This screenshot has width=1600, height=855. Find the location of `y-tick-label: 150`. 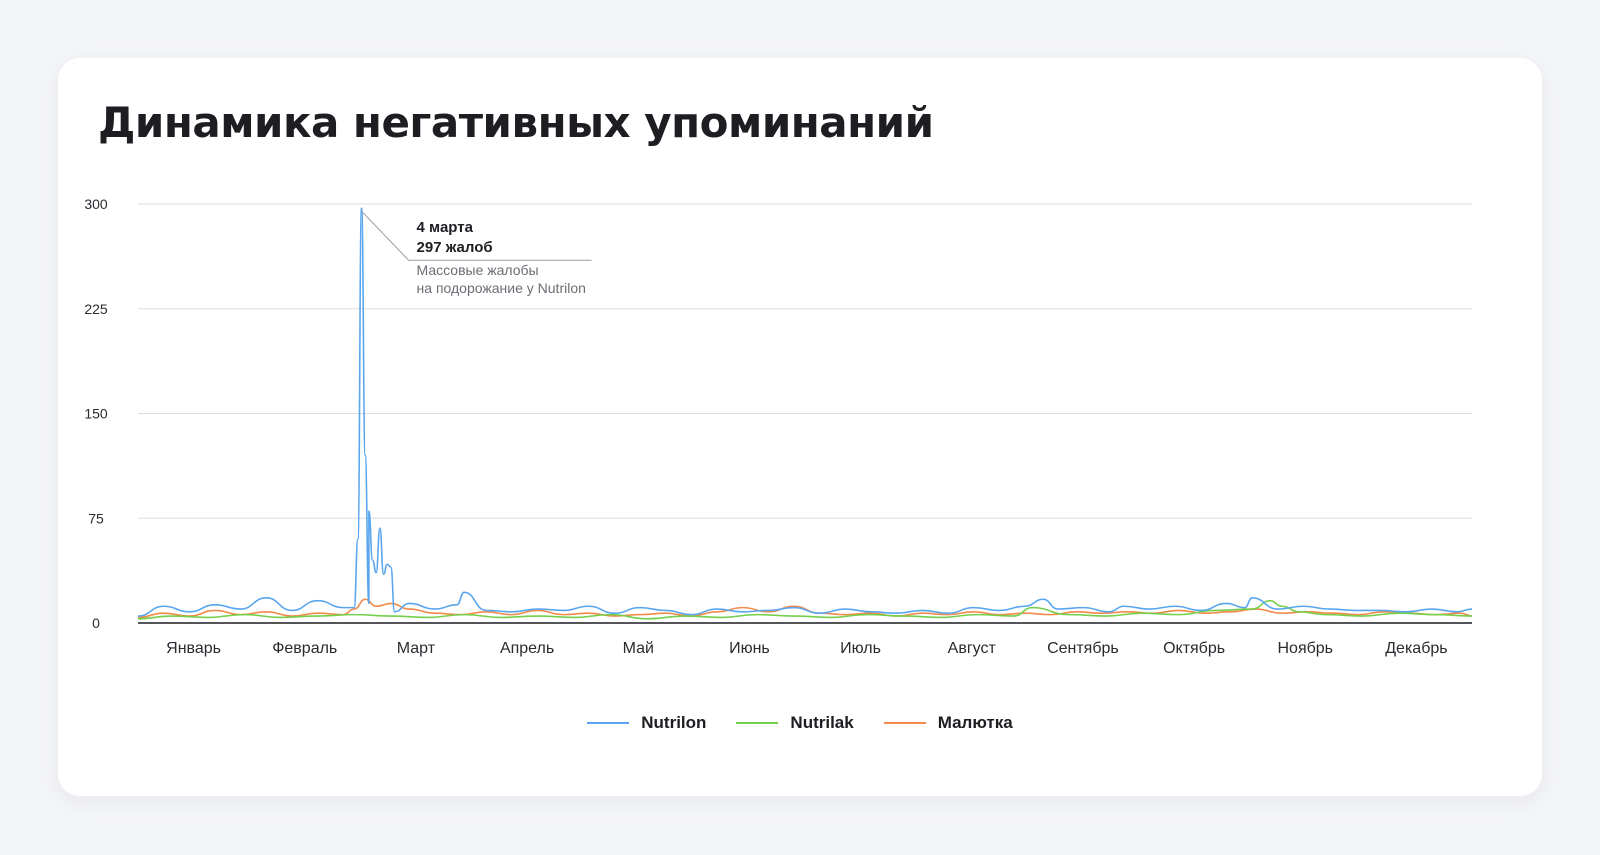

y-tick-label: 150 is located at coordinates (96, 414).